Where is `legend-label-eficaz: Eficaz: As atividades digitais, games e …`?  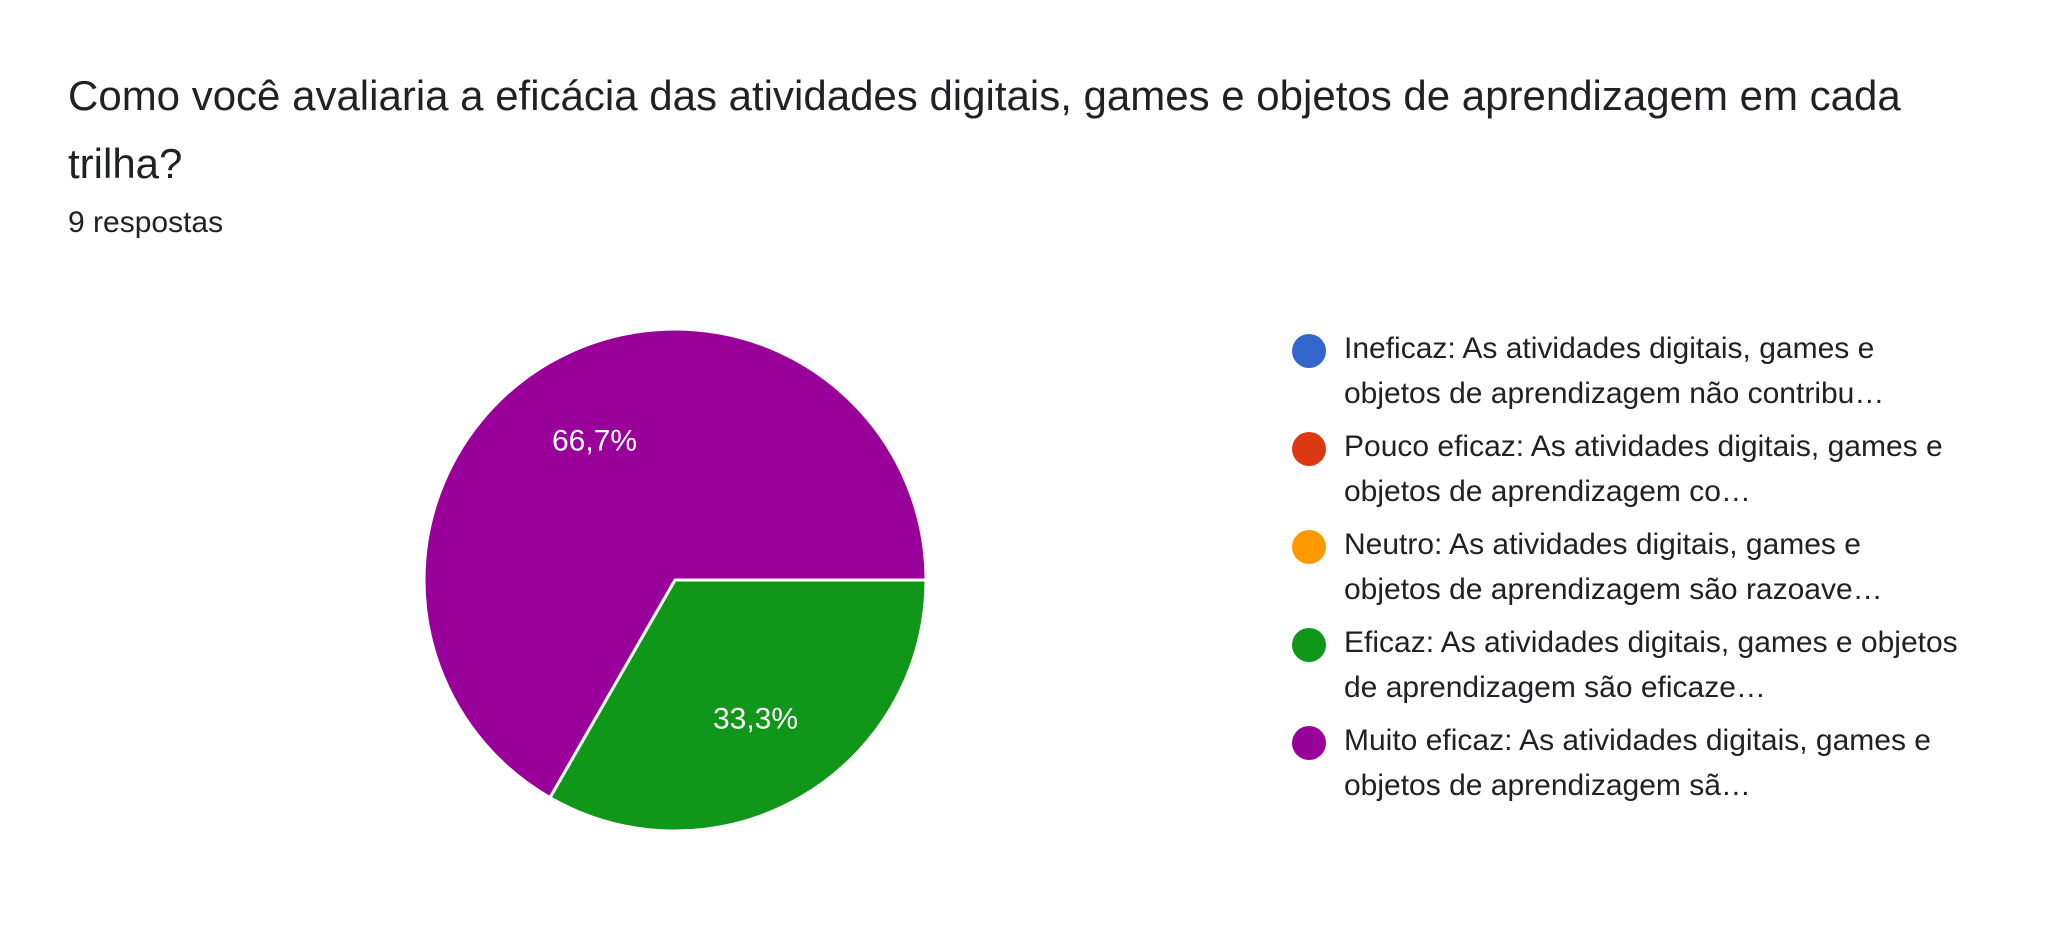 legend-label-eficaz: Eficaz: As atividades digitais, games e … is located at coordinates (1651, 665).